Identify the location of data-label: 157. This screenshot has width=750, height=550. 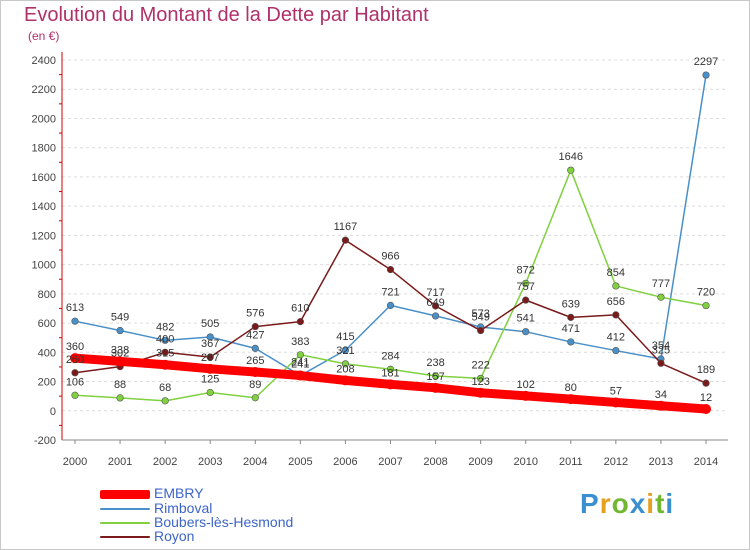
(435, 377).